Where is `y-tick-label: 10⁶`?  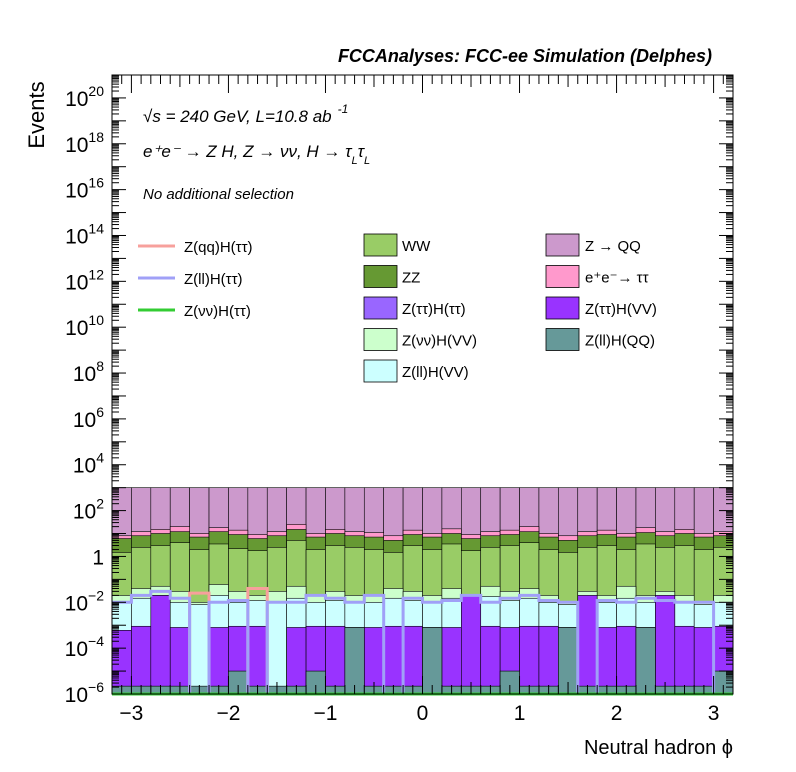
y-tick-label: 10⁶ is located at coordinates (88, 418).